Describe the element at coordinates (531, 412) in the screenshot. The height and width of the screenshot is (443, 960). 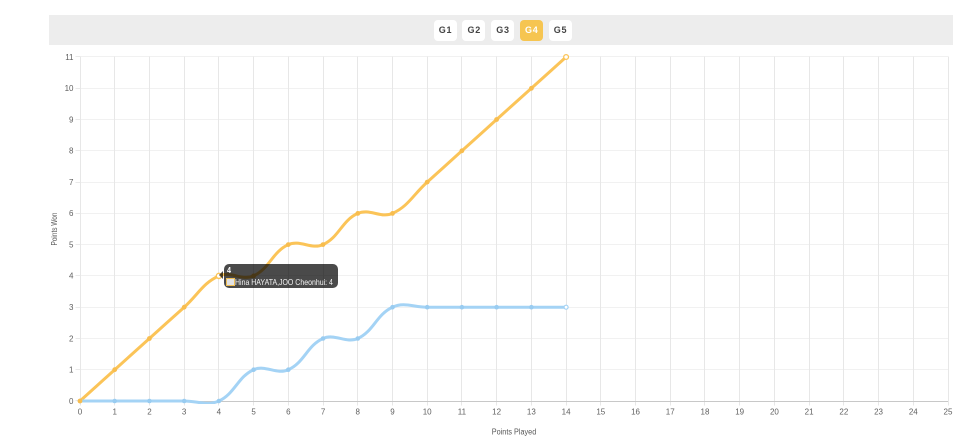
I see `svg-text: 13` at that location.